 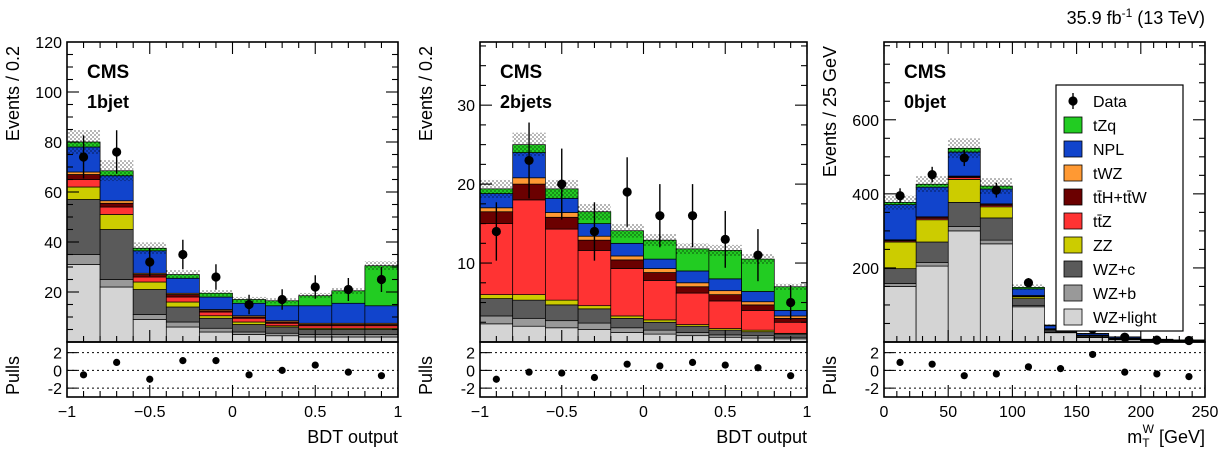 What do you see at coordinates (1114, 294) in the screenshot?
I see `legend-label-WZ_b: WZ+b` at bounding box center [1114, 294].